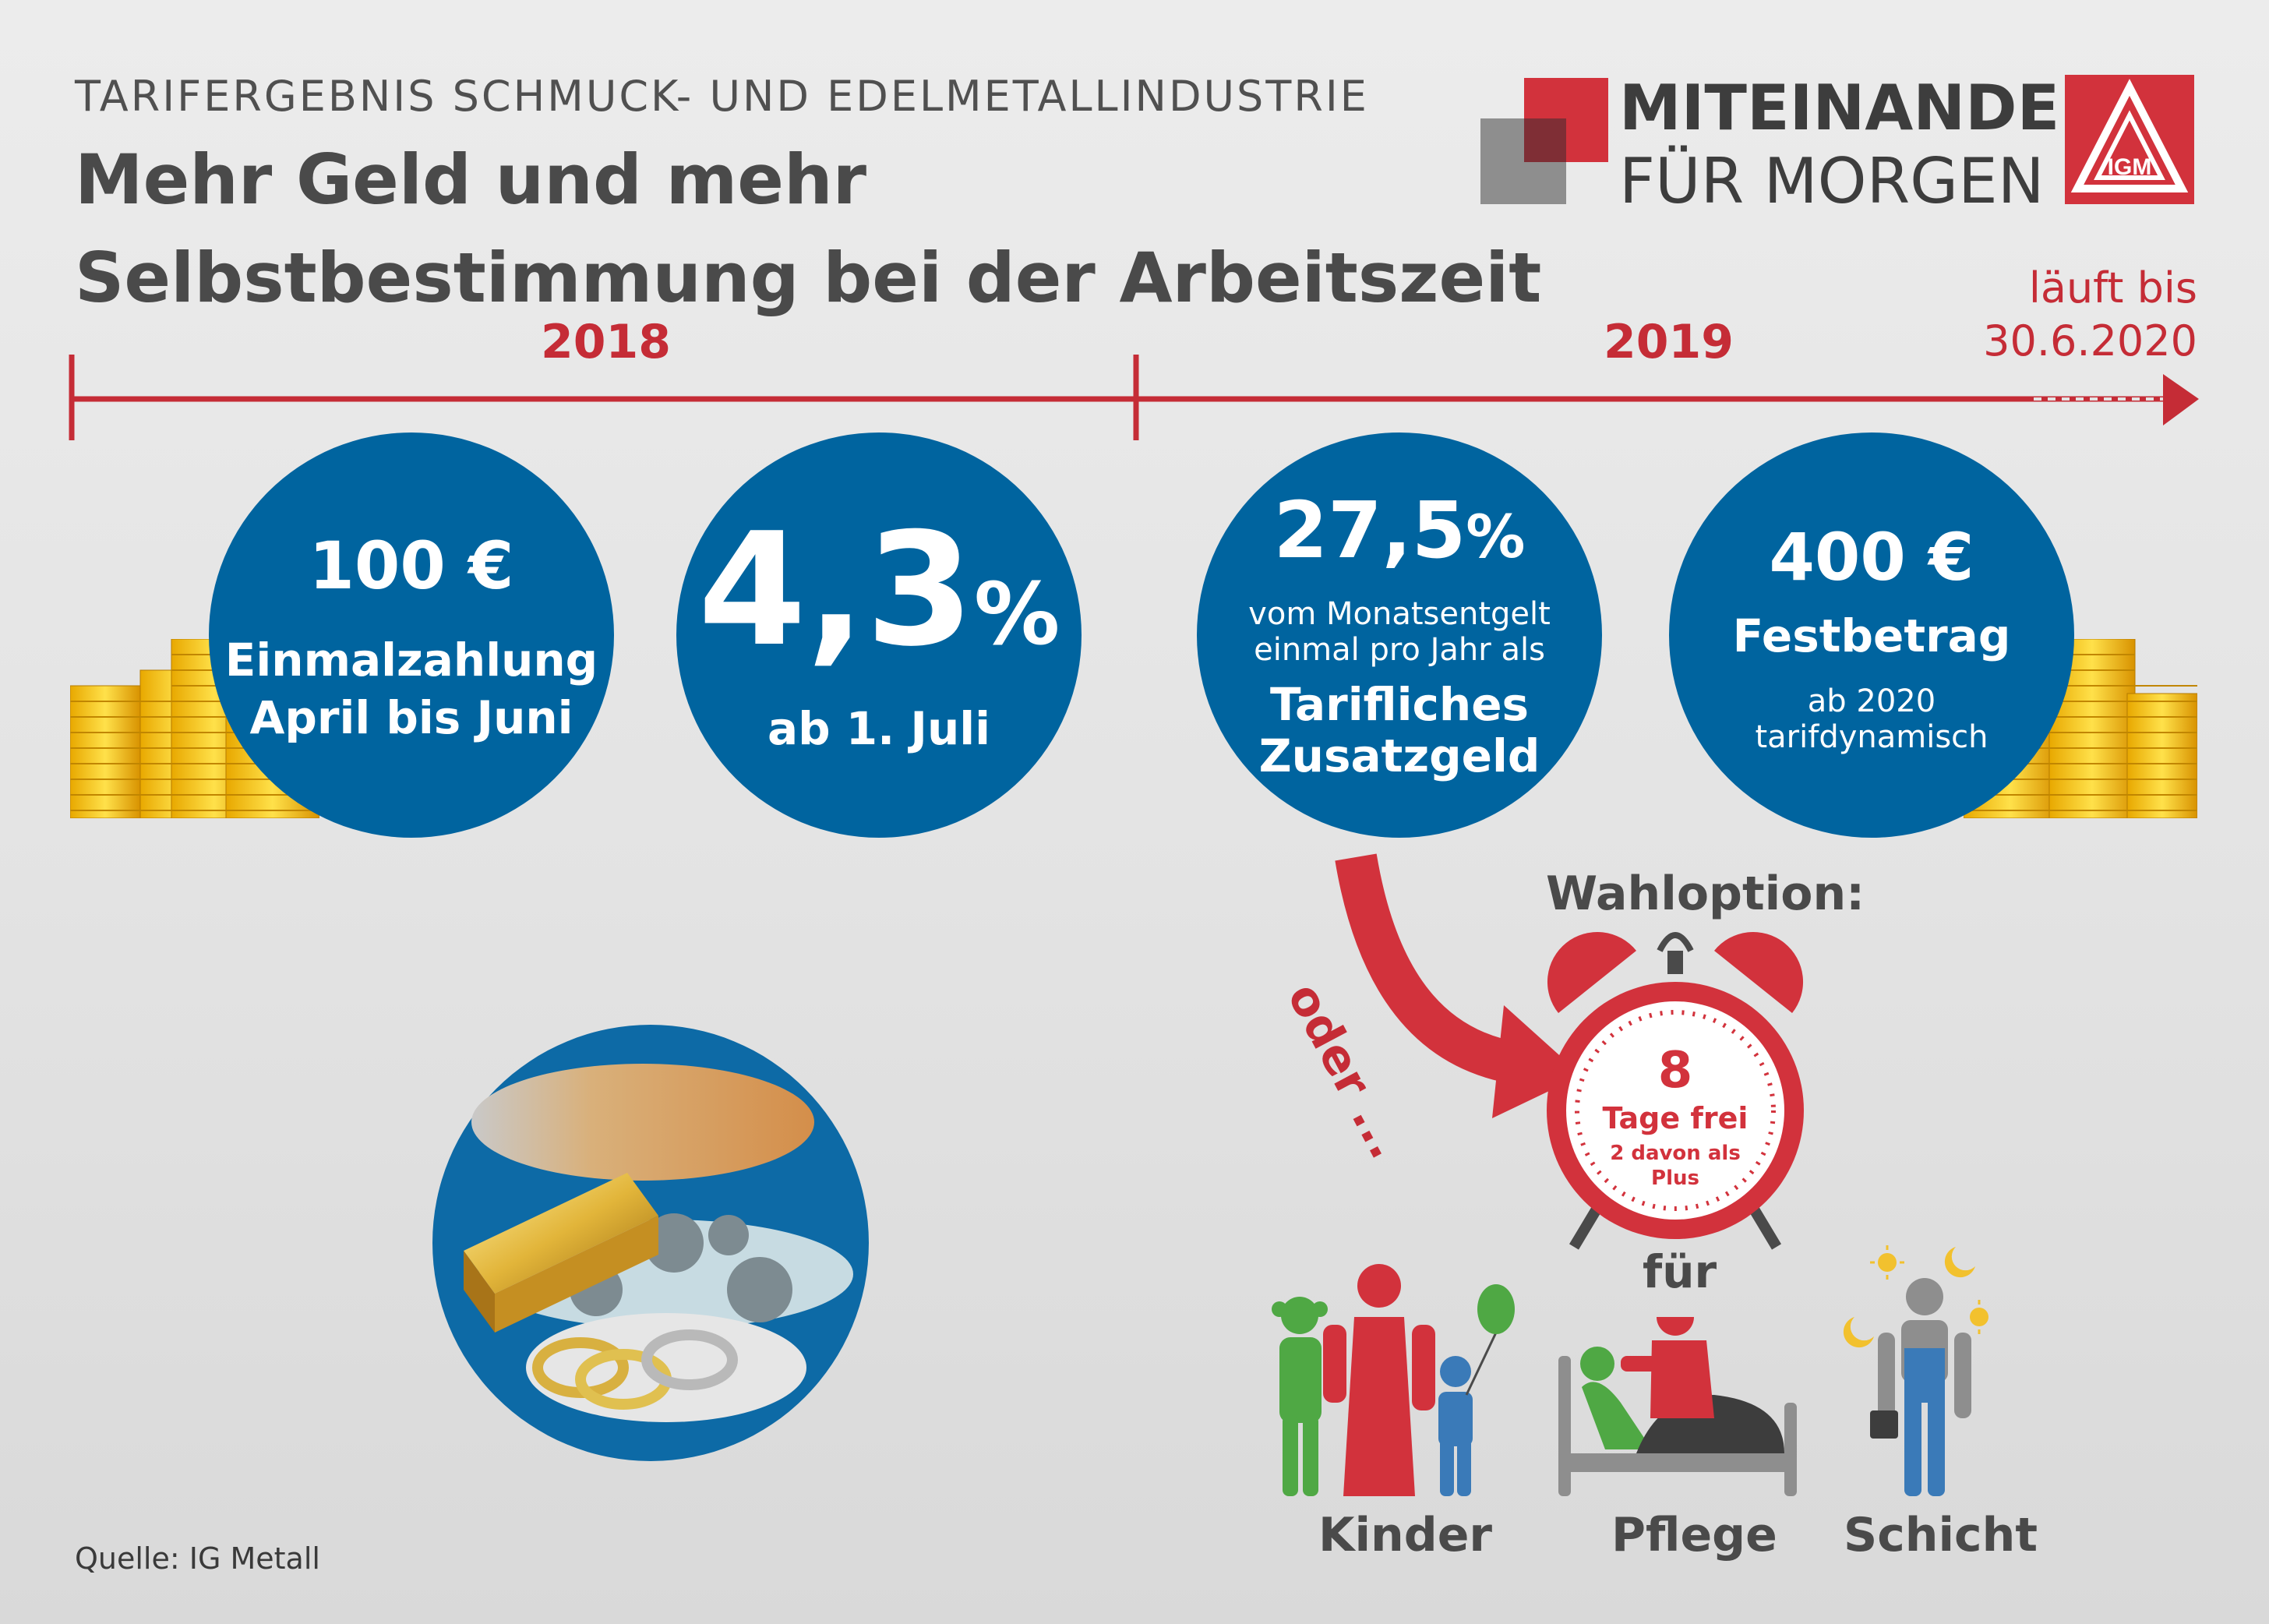 The image size is (2269, 1624). Describe the element at coordinates (2181, 399) in the screenshot. I see `timeline-arrowhead` at that location.